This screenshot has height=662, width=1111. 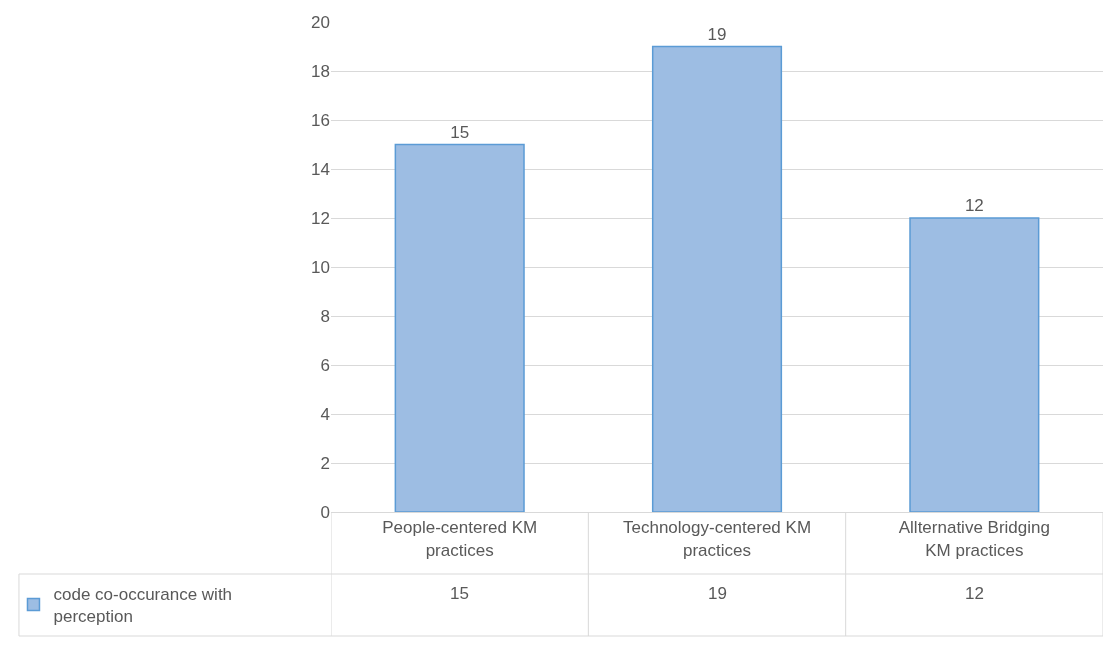 What do you see at coordinates (321, 71) in the screenshot?
I see `y-tick-label: 18` at bounding box center [321, 71].